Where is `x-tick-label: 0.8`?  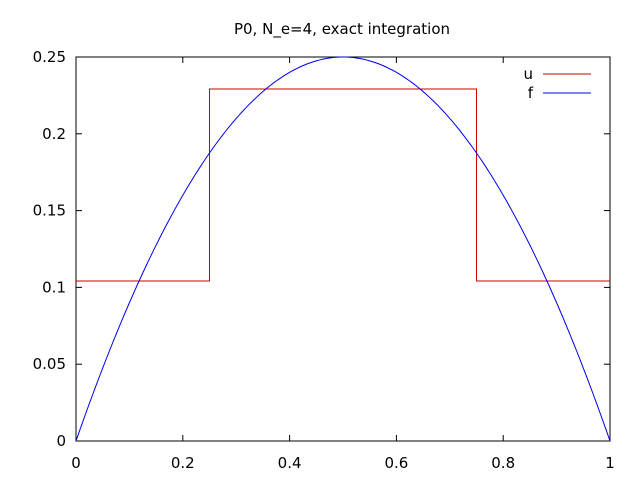
x-tick-label: 0.8 is located at coordinates (503, 463).